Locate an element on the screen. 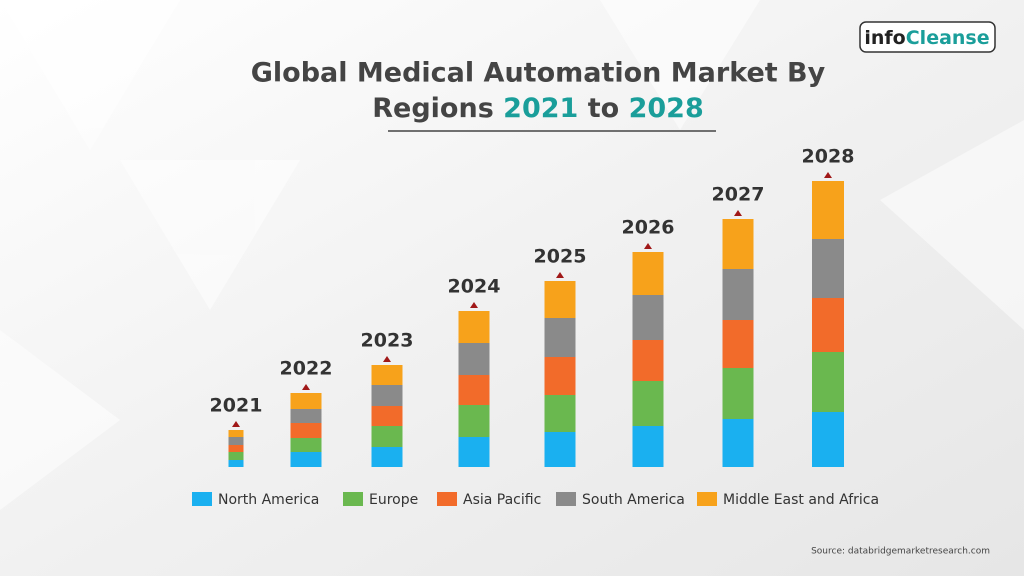 The image size is (1024, 576). logo: infoCleanse is located at coordinates (926, 38).